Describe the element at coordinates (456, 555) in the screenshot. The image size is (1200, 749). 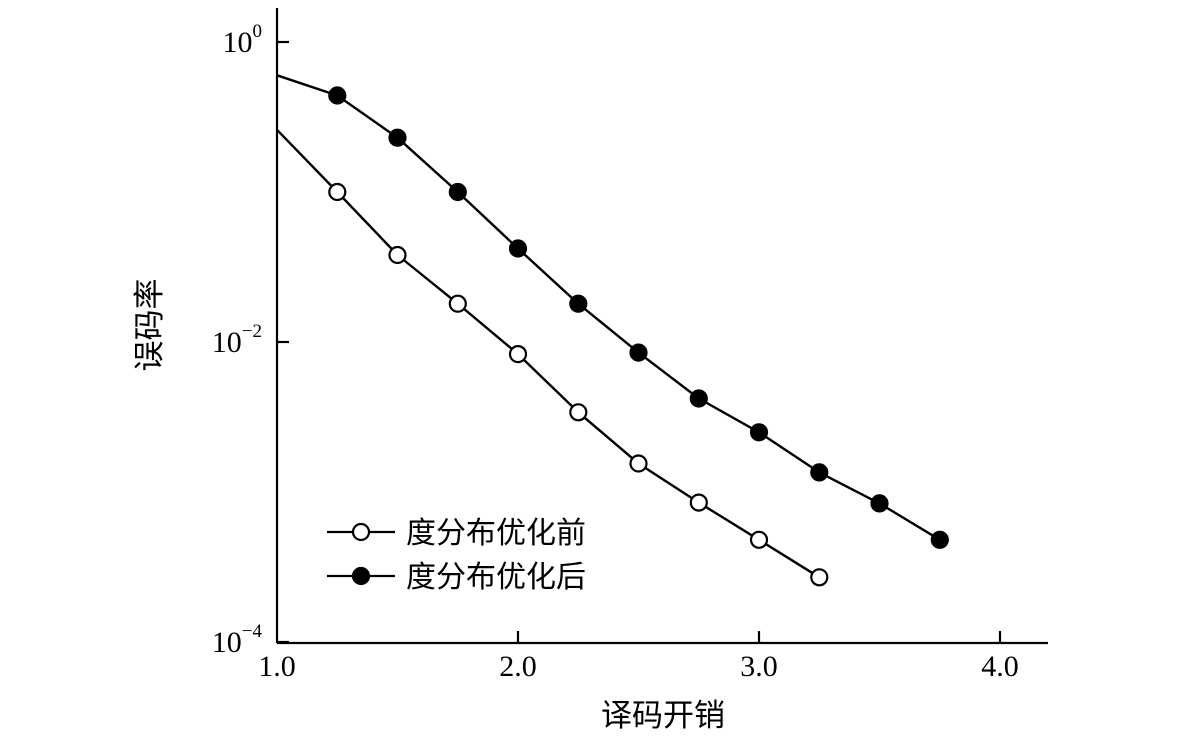
I see `legend: 度分布优化前 度分布优化后` at that location.